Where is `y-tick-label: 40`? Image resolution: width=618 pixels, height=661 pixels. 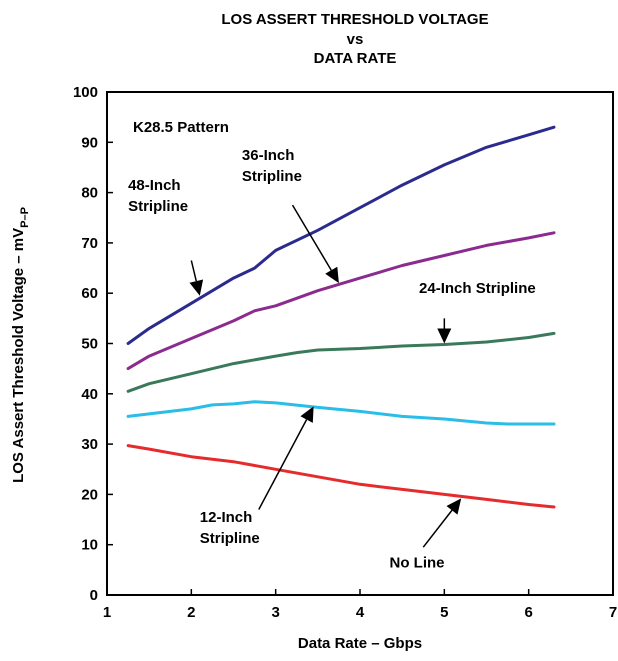 y-tick-label: 40 is located at coordinates (89, 394).